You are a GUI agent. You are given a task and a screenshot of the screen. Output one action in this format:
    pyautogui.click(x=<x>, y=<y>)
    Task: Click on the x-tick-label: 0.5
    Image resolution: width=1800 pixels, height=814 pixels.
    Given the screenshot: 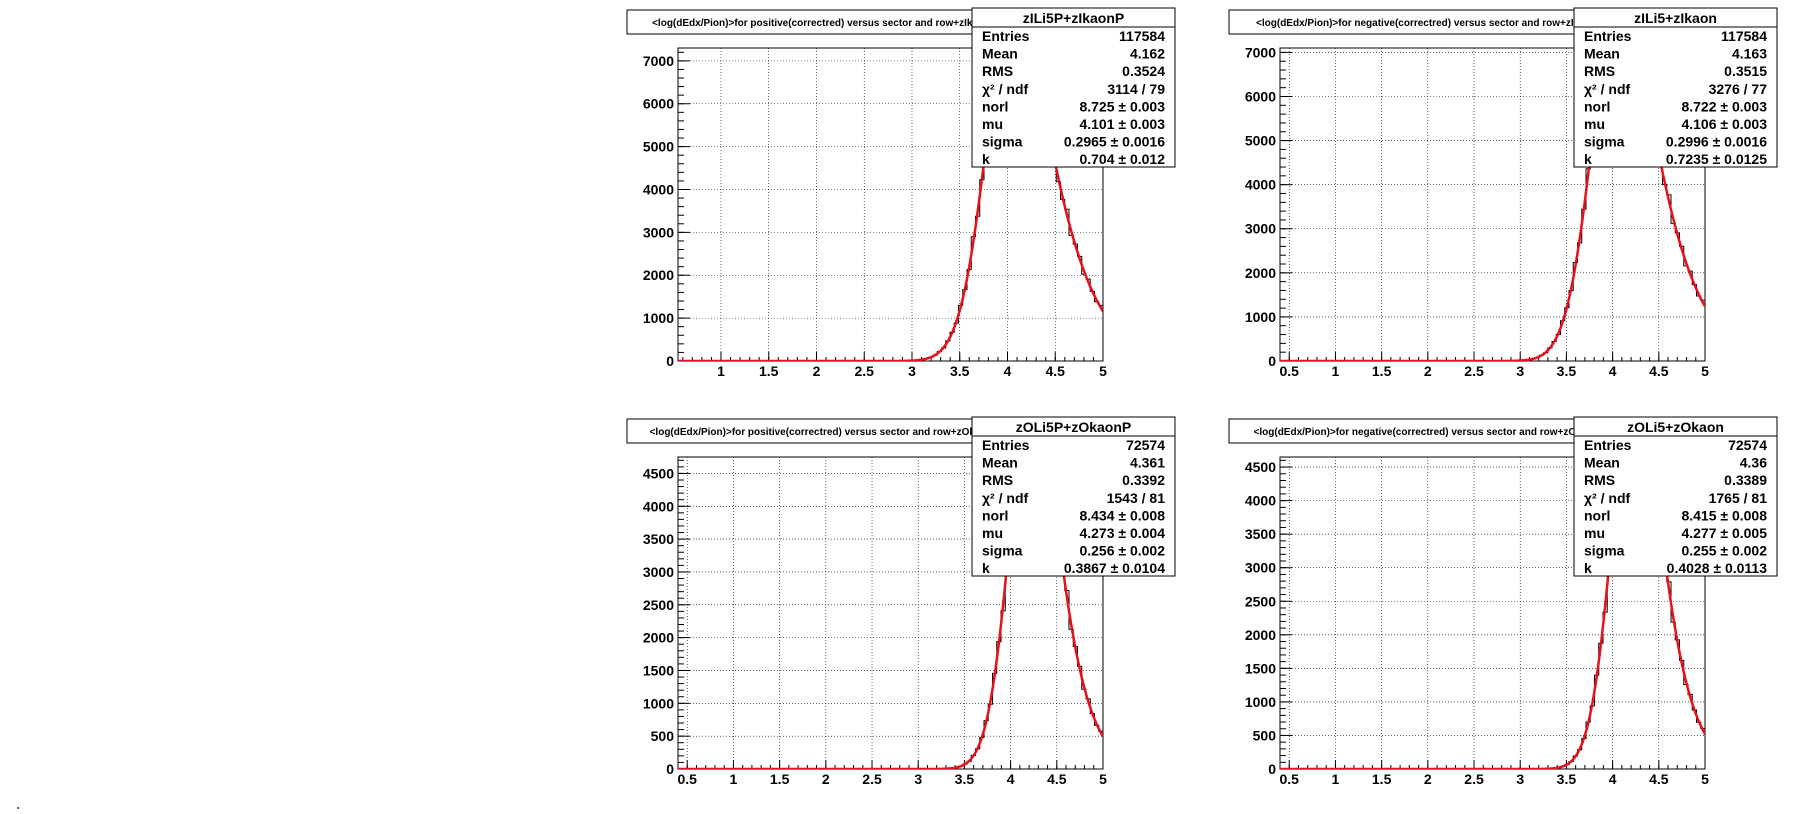 What is the action you would take?
    pyautogui.click(x=688, y=779)
    